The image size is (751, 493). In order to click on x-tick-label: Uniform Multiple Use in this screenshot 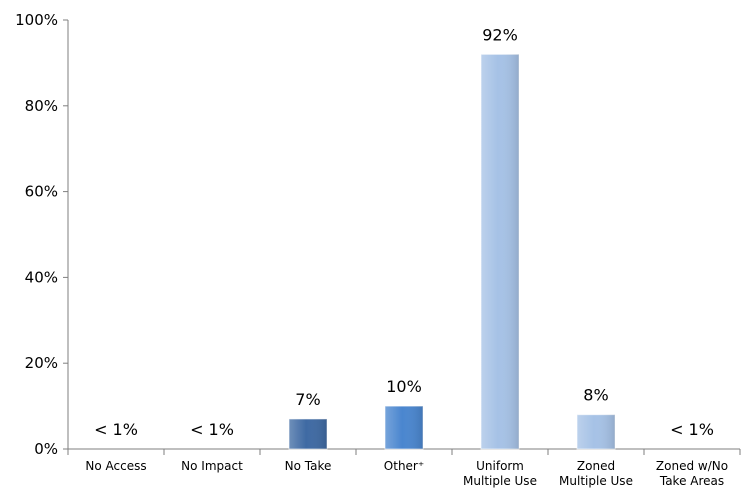, I will do `click(500, 473)`.